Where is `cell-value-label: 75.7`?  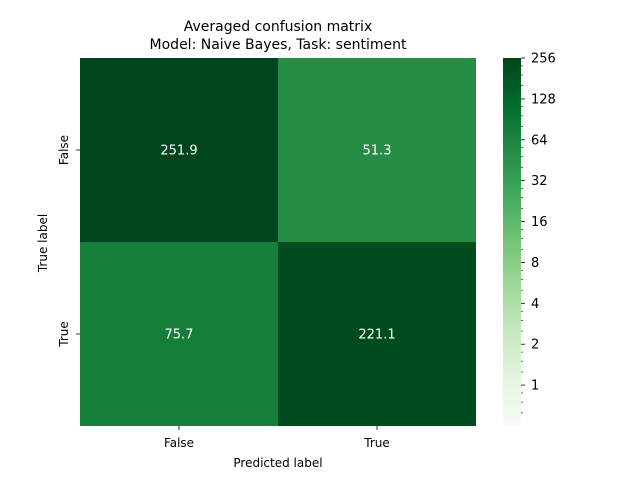 cell-value-label: 75.7 is located at coordinates (179, 335).